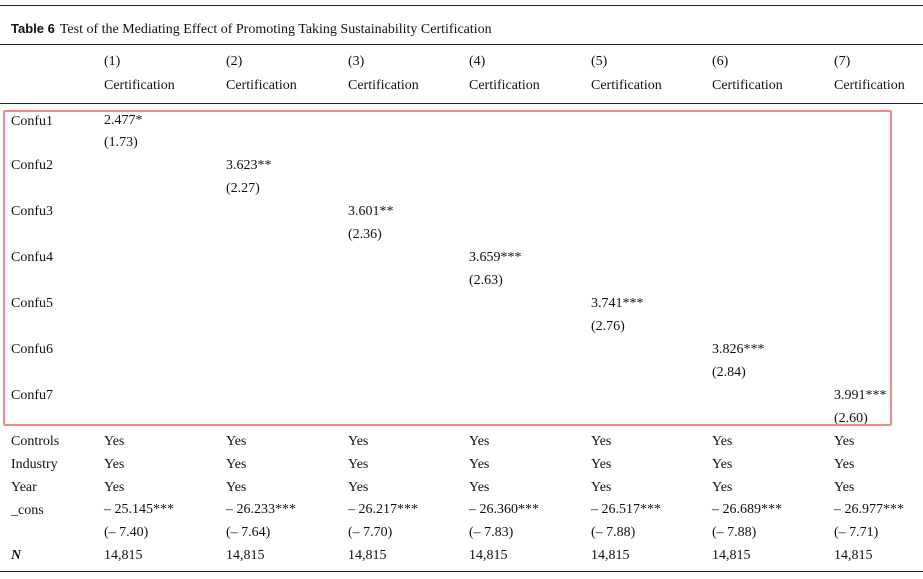  What do you see at coordinates (249, 165) in the screenshot?
I see `coef-cell: 3.623**` at bounding box center [249, 165].